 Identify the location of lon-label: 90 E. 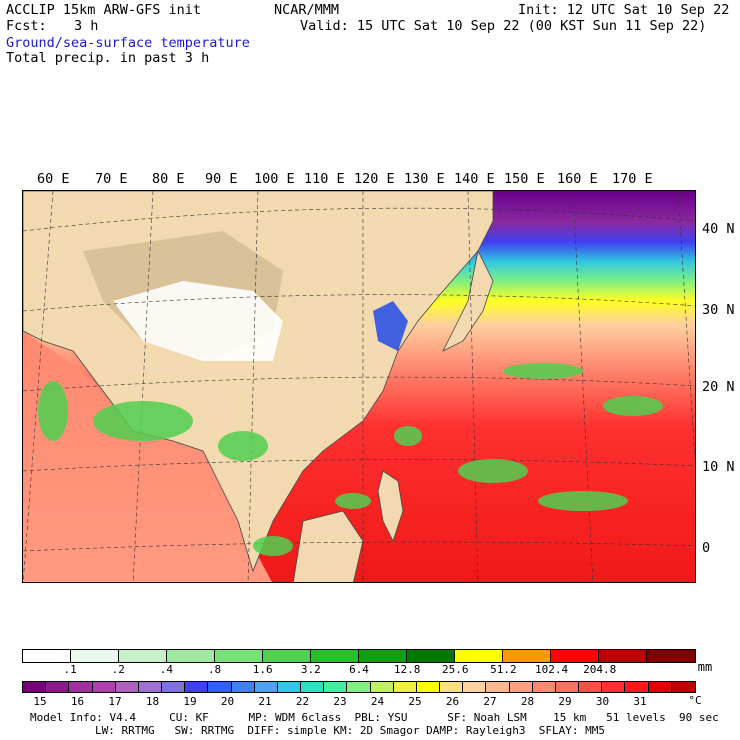
(221, 179).